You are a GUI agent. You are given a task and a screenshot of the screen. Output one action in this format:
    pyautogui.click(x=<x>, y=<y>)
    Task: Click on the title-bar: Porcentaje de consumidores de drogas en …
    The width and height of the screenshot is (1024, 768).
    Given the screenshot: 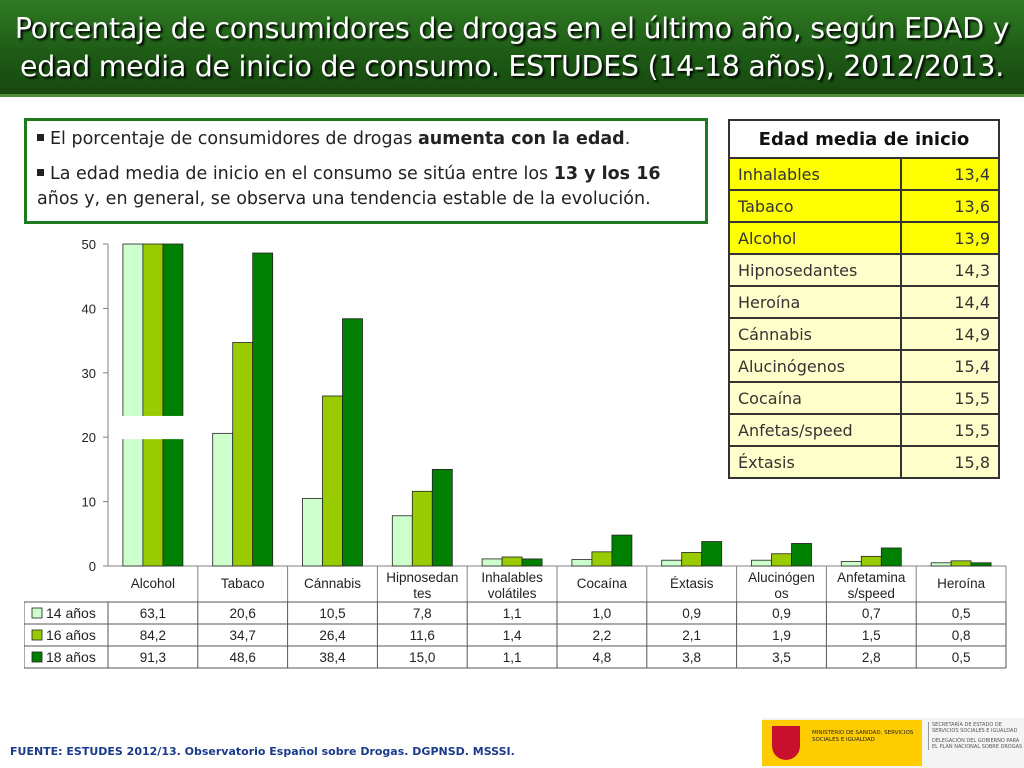 What is the action you would take?
    pyautogui.click(x=512, y=48)
    